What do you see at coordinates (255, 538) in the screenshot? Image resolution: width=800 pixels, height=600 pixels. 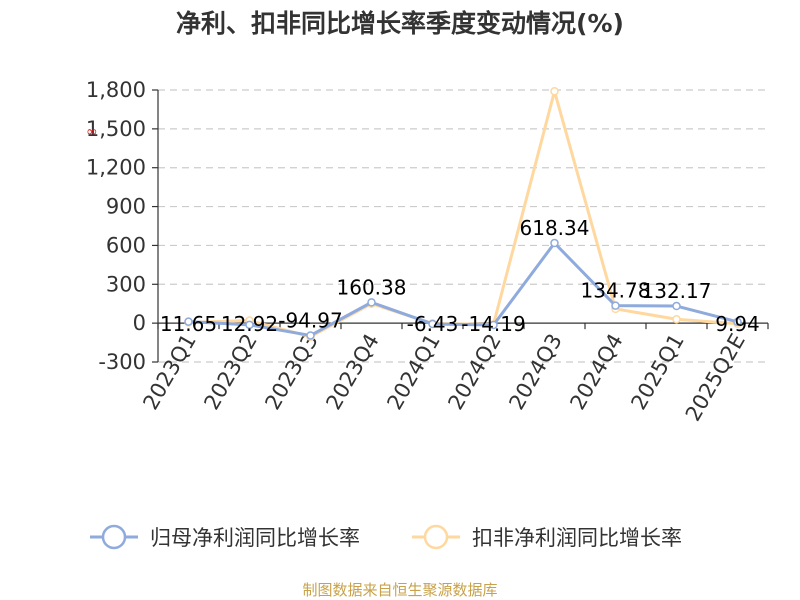 I see `legend-label: 归母净利润同比增长率` at bounding box center [255, 538].